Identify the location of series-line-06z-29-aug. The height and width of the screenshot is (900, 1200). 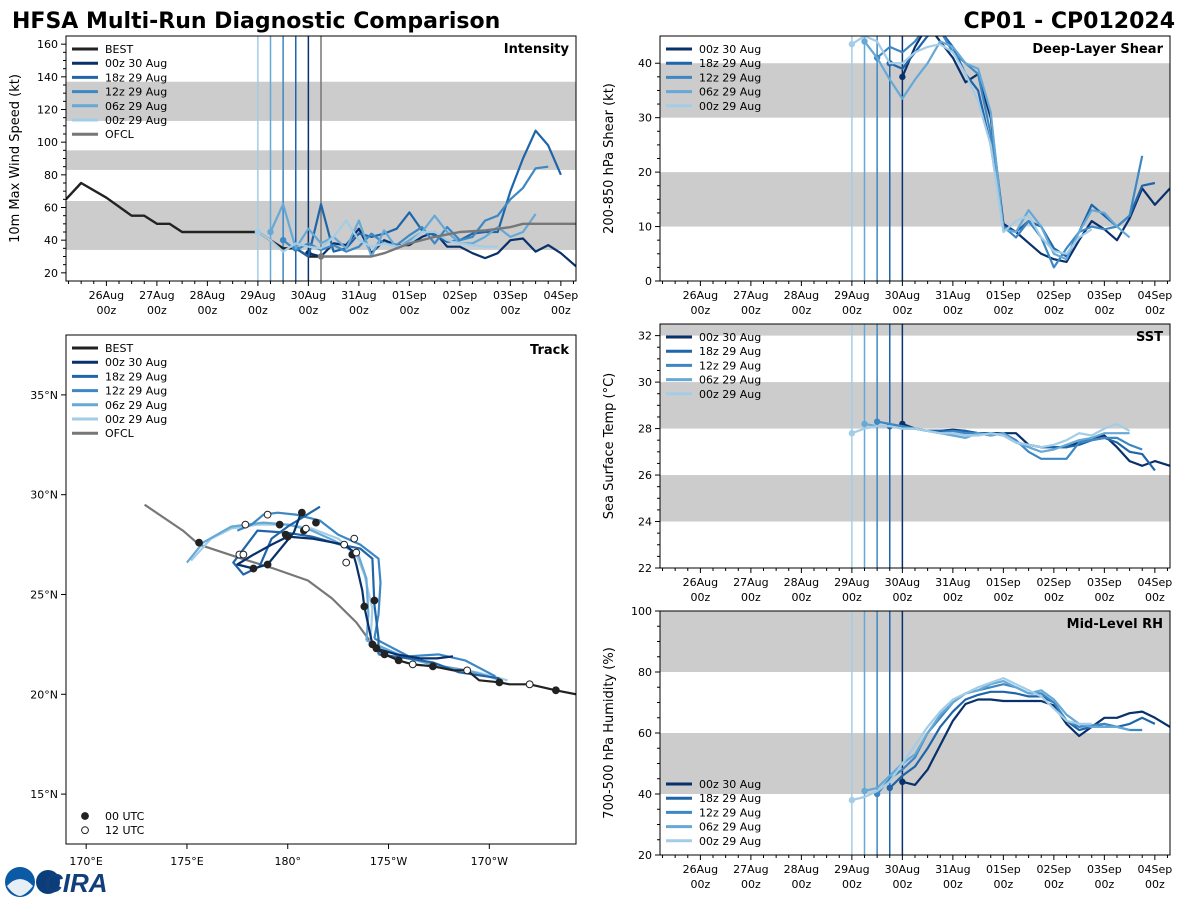
(997, 736).